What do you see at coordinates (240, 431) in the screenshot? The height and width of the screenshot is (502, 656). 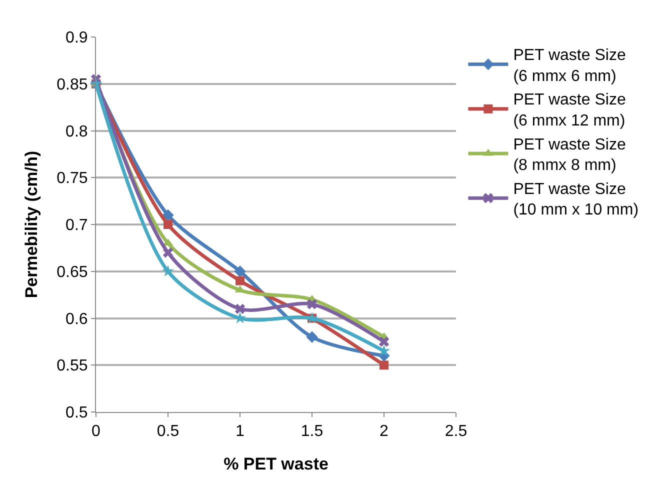 I see `x-tick-label: 1` at bounding box center [240, 431].